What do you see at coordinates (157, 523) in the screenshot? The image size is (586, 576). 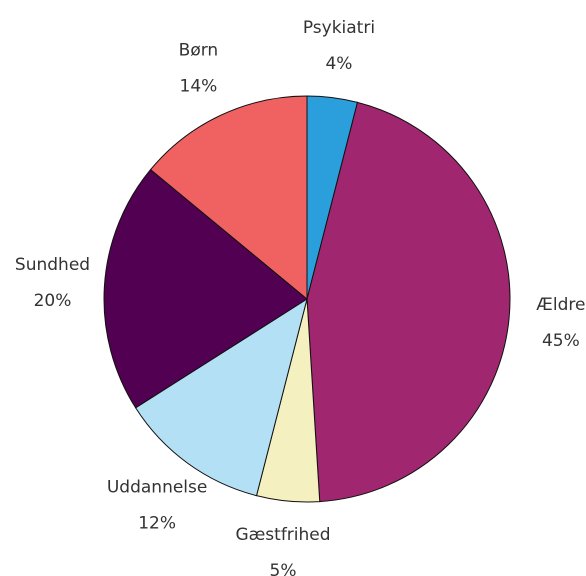 I see `slice-value-label: 12%` at bounding box center [157, 523].